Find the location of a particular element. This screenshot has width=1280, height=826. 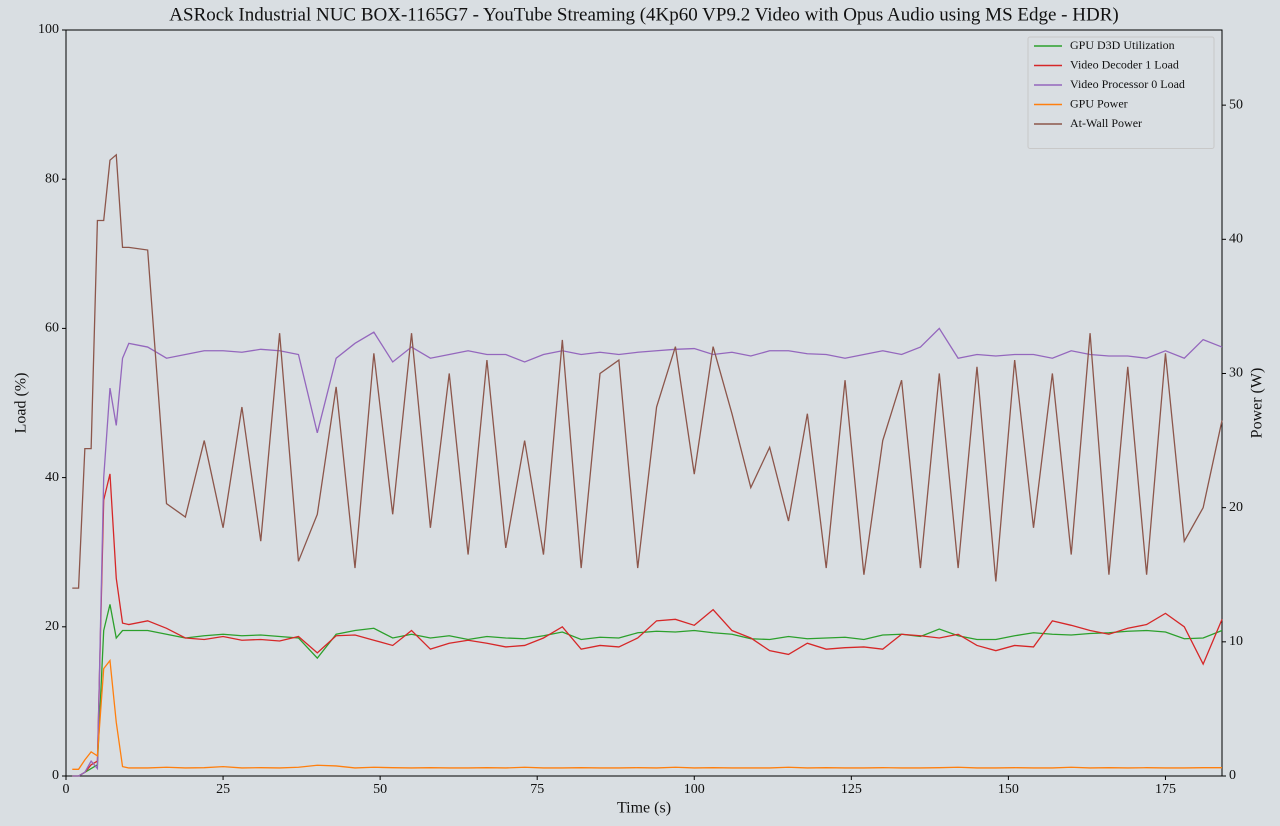

y2-tick-label: 30 is located at coordinates (1236, 373).